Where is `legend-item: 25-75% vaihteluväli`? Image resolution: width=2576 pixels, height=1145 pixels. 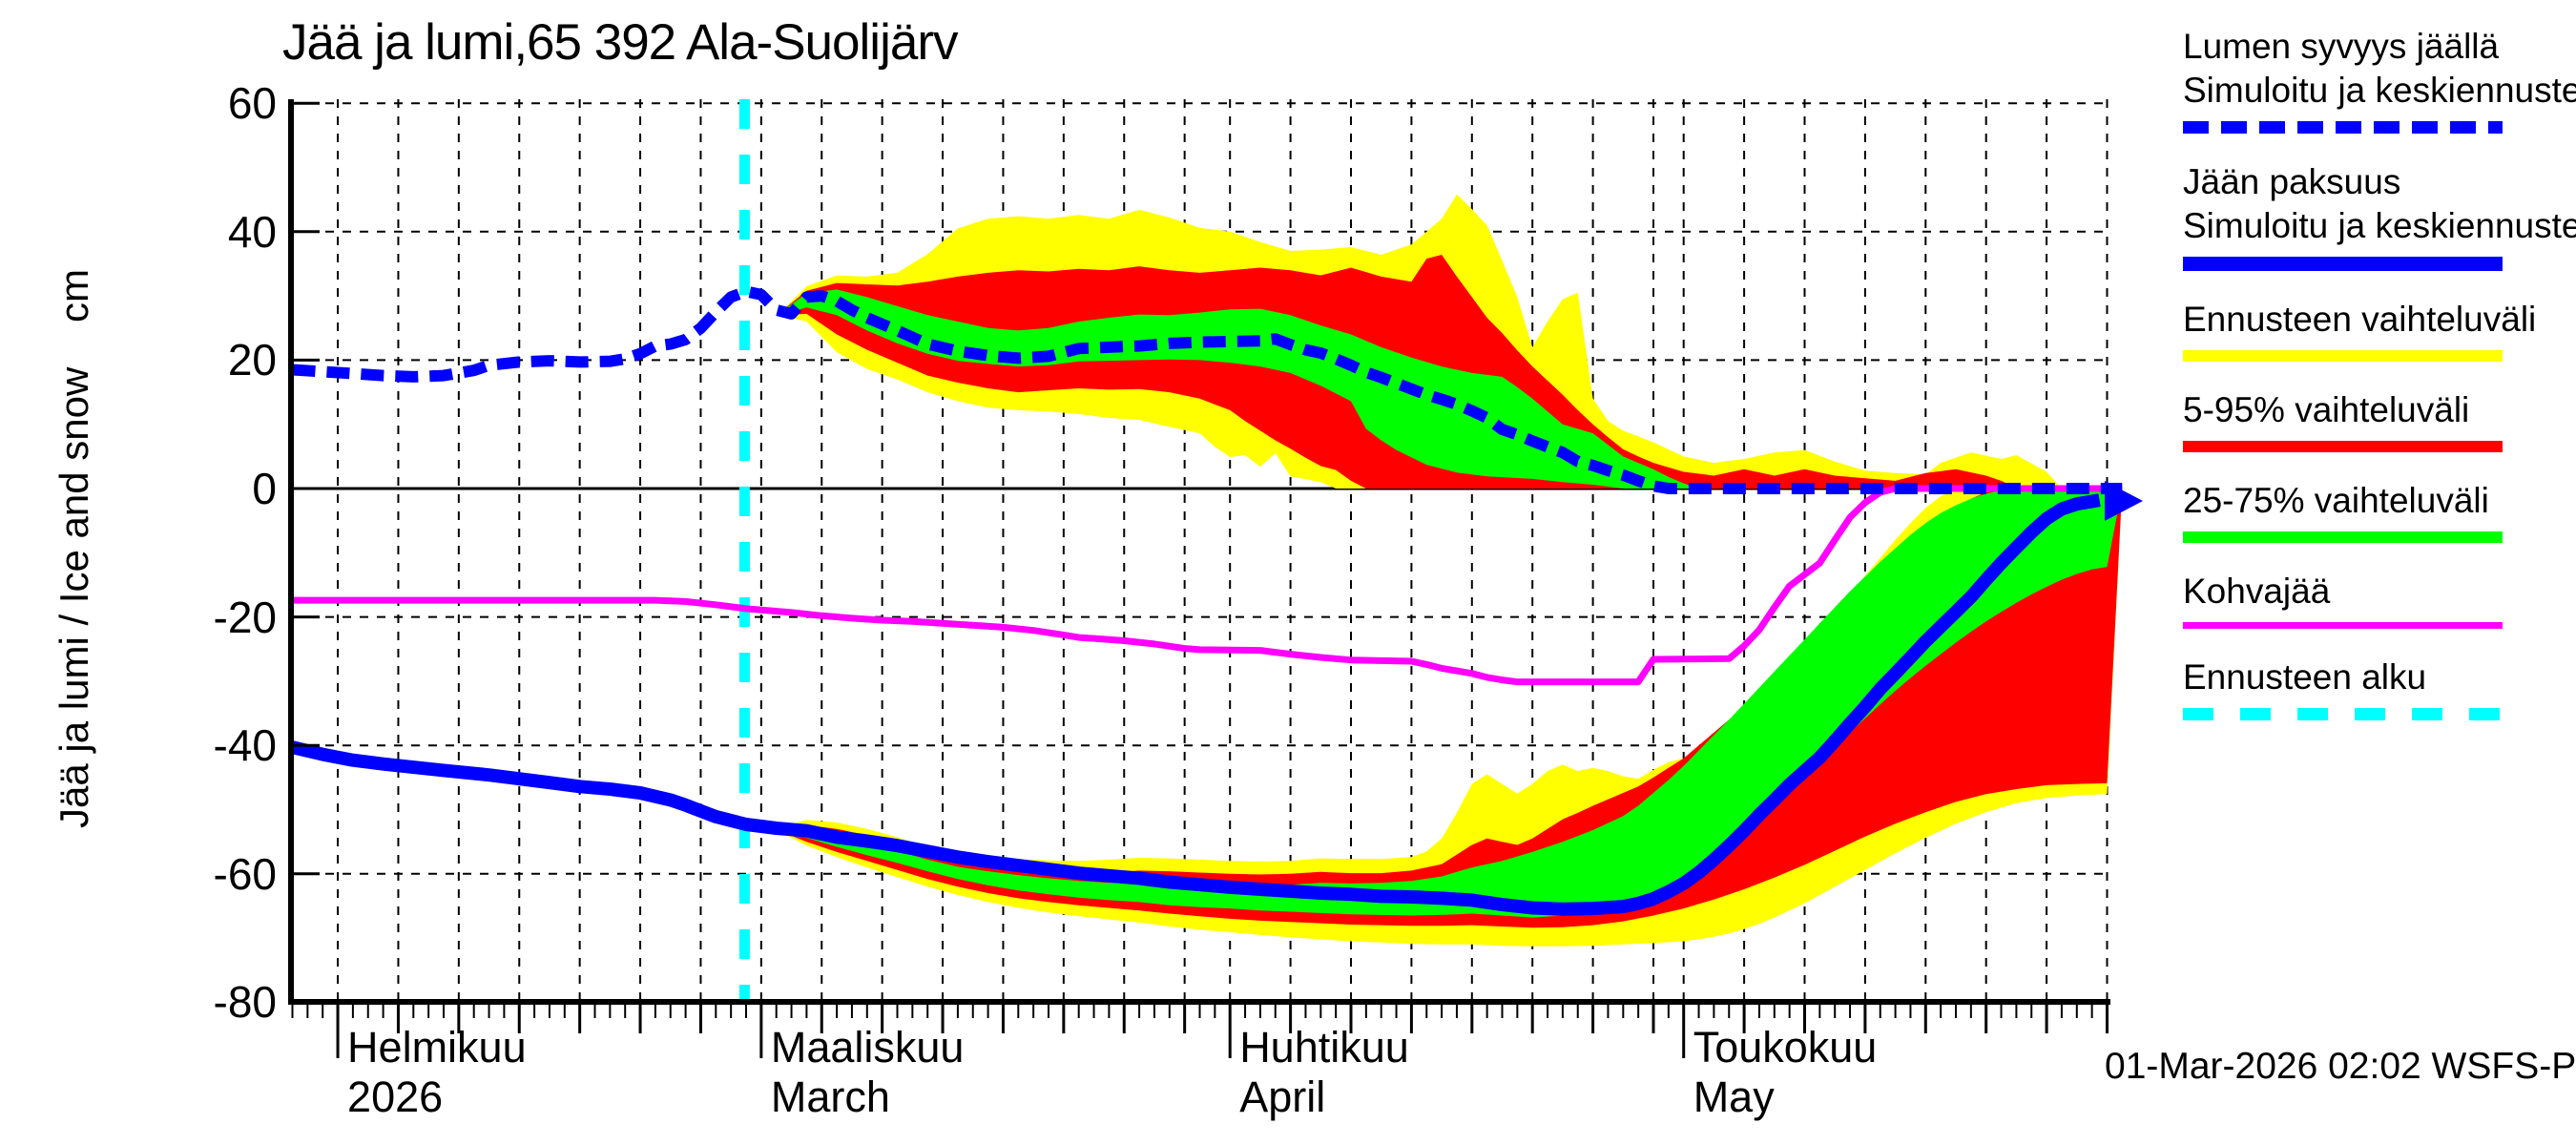
legend-item: 25-75% vaihteluväli is located at coordinates (2374, 511).